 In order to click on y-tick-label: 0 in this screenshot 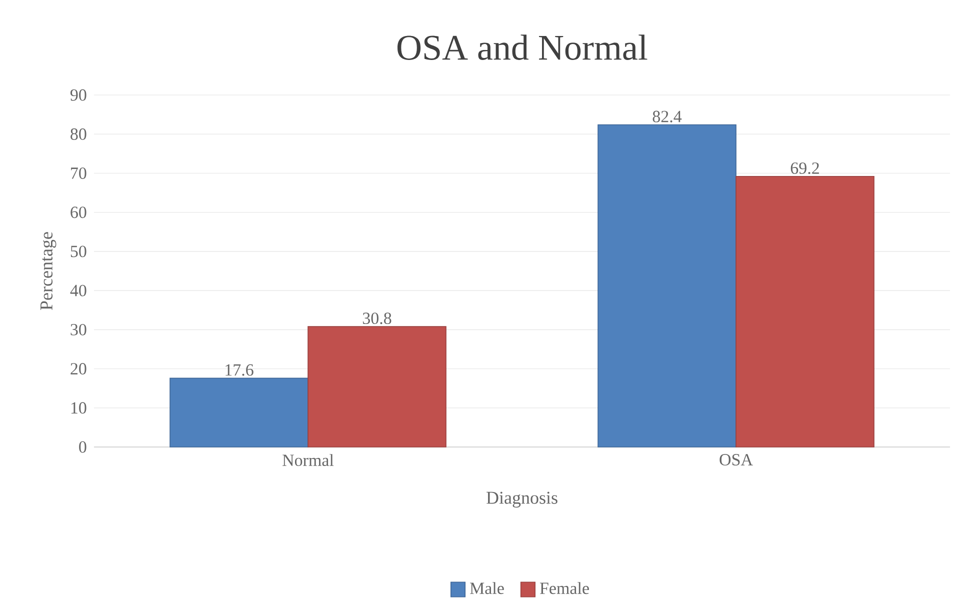, I will do `click(82, 447)`.